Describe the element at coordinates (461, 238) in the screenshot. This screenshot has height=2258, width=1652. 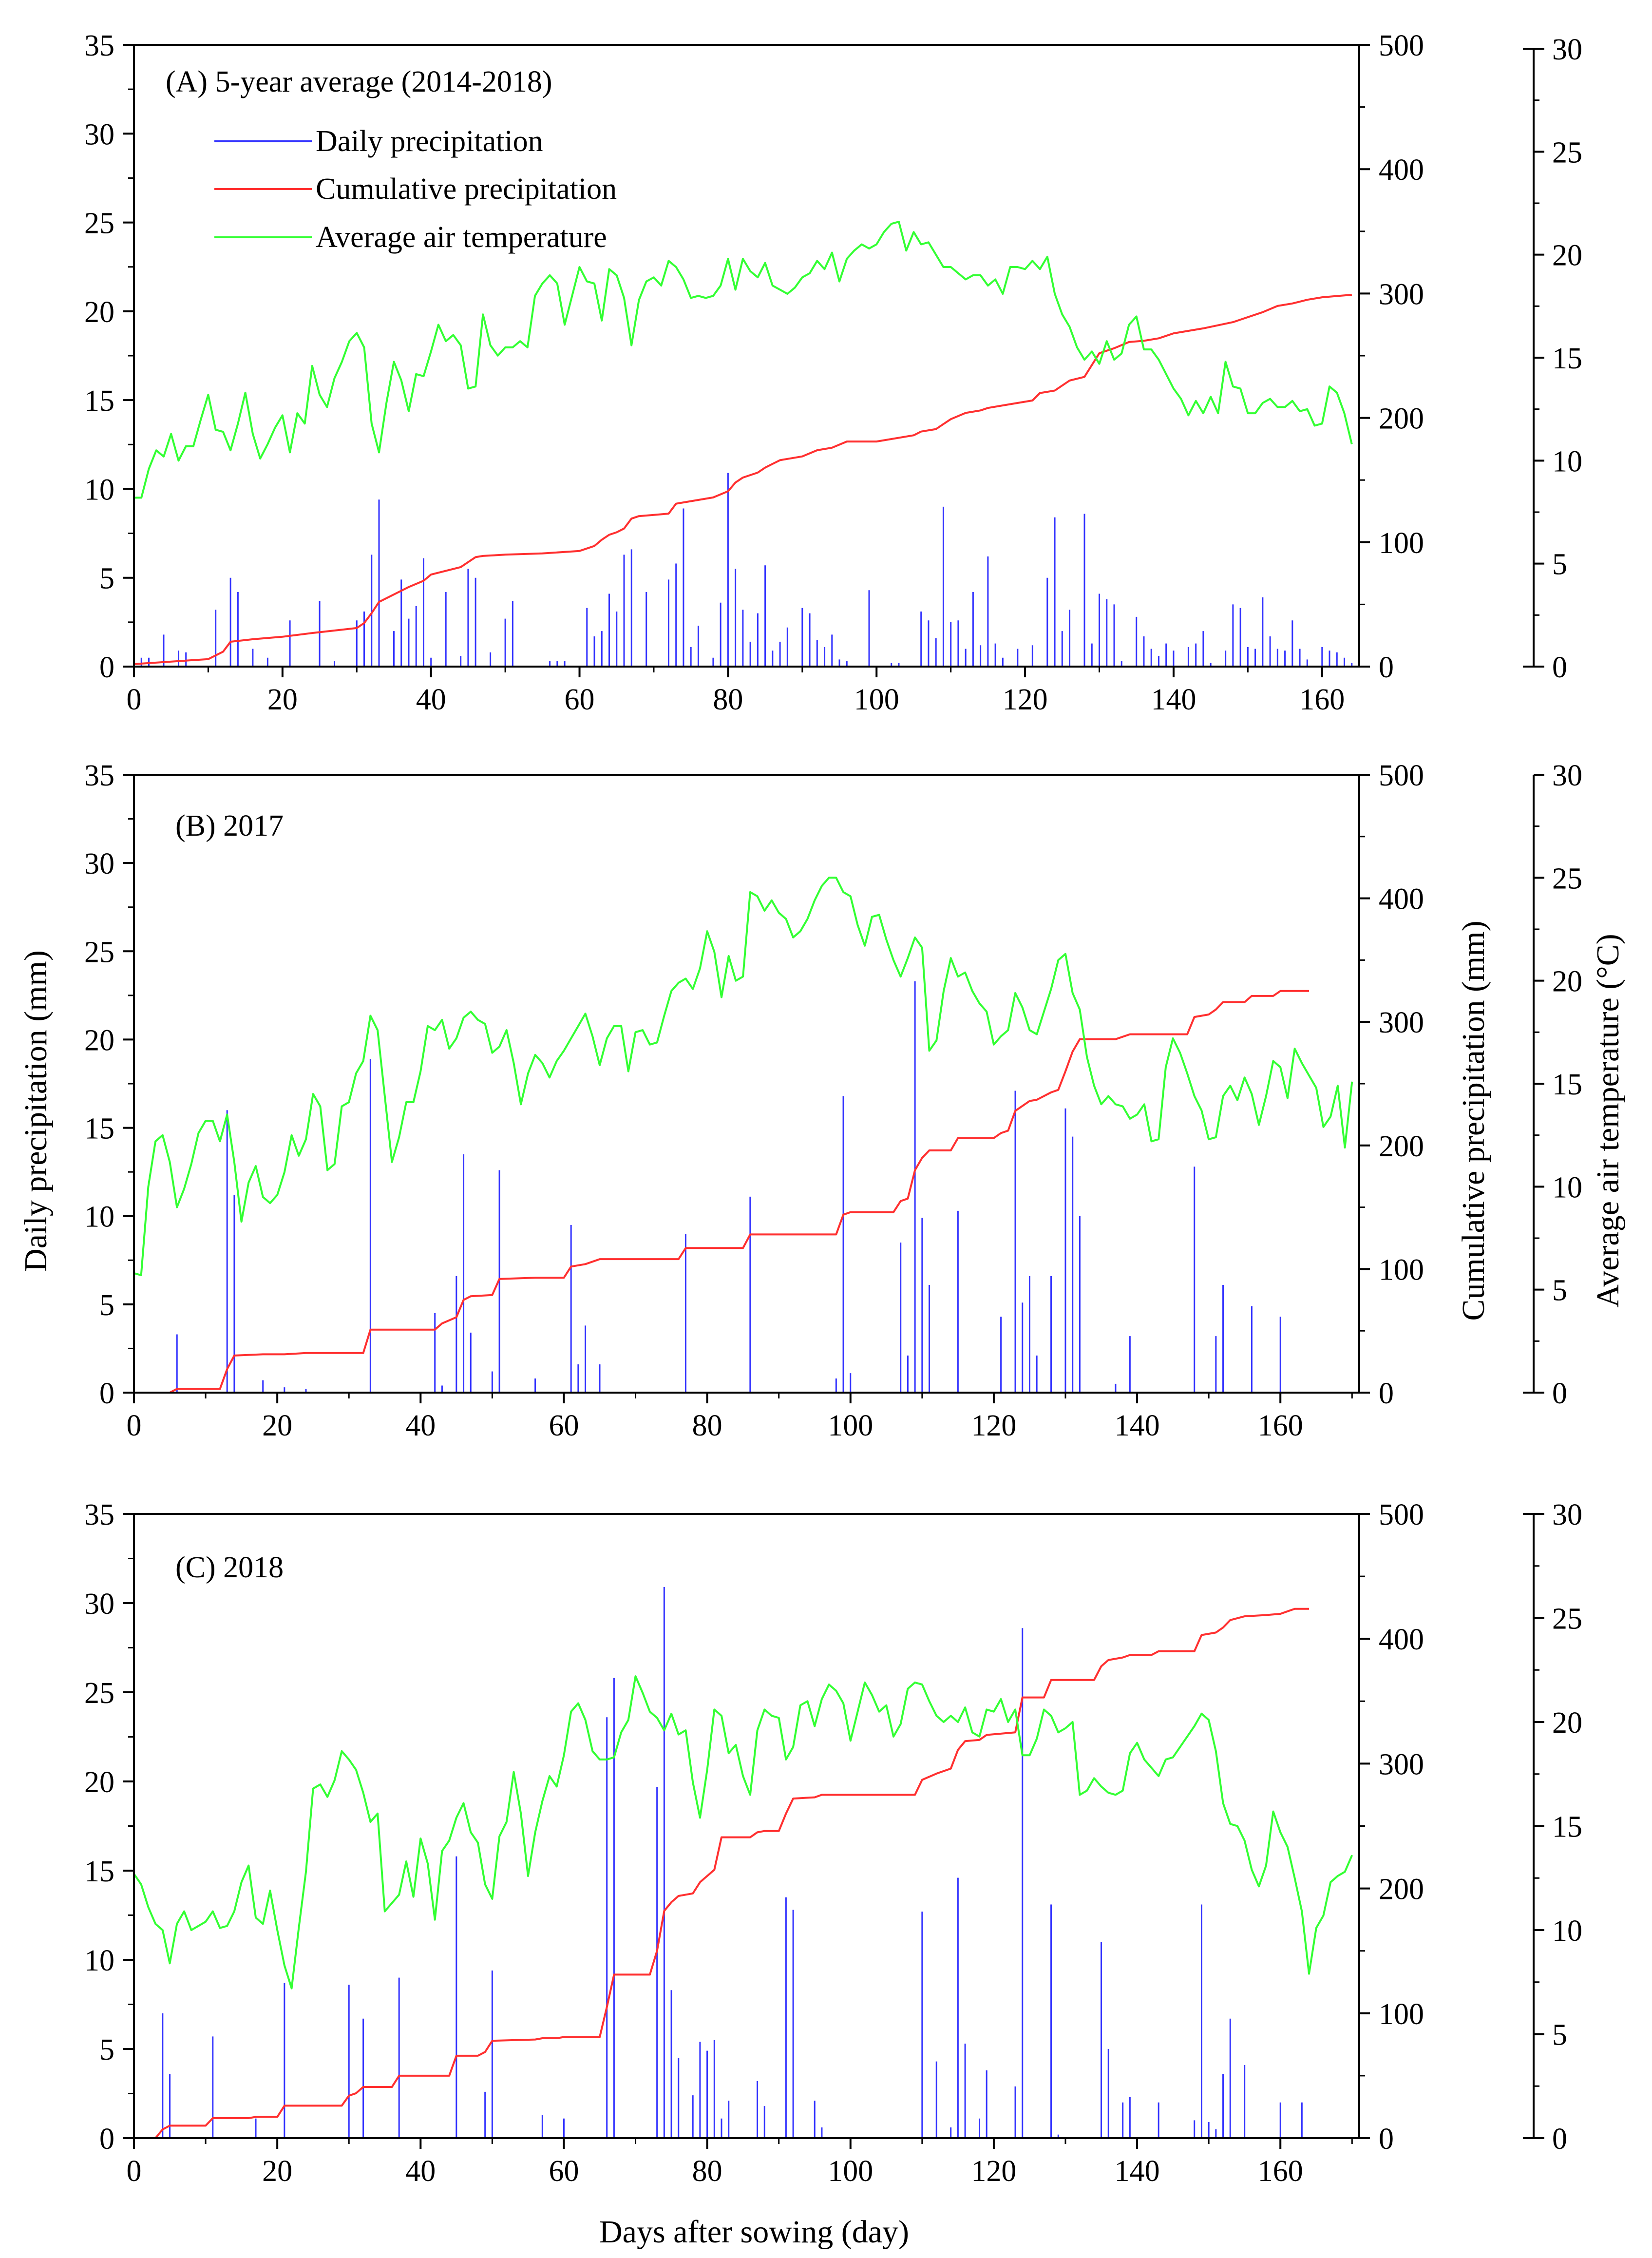
I see `legend-temperature-label: Average air temperature` at that location.